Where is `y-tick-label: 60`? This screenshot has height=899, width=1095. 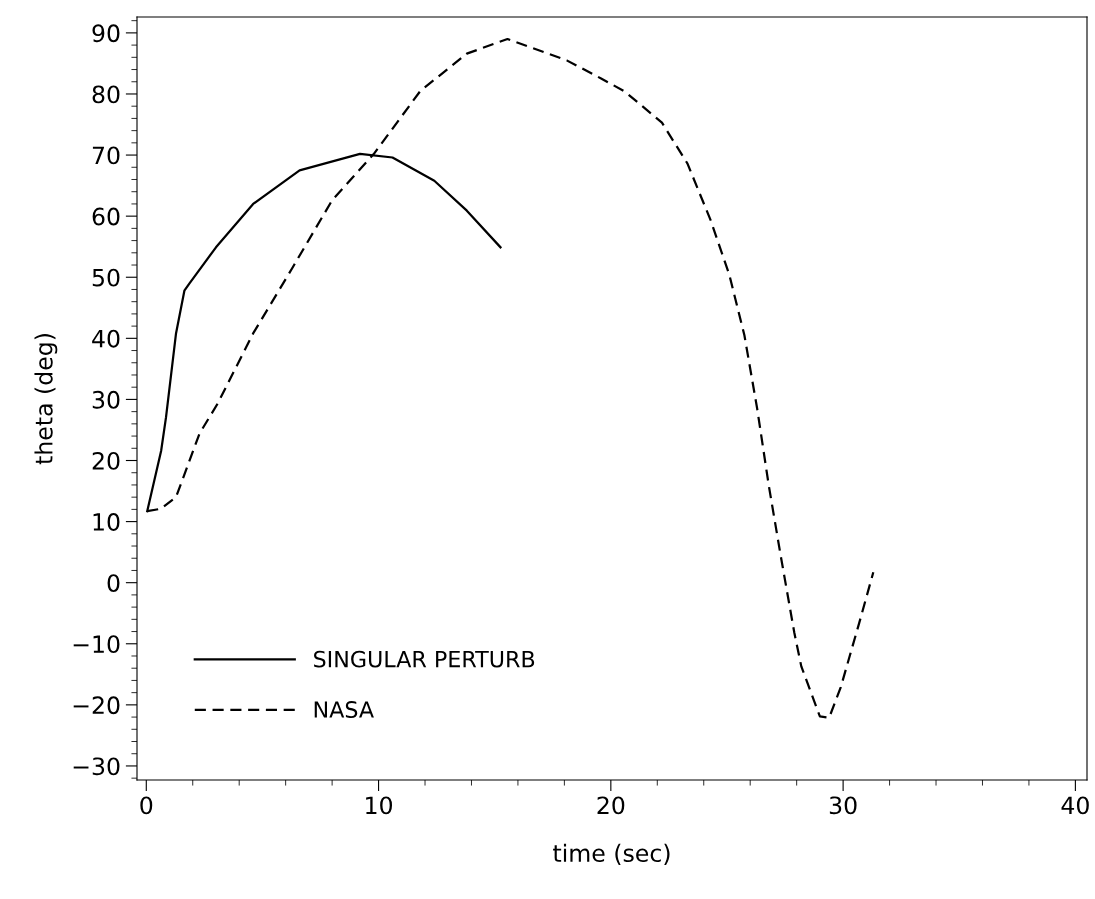
y-tick-label: 60 is located at coordinates (106, 216).